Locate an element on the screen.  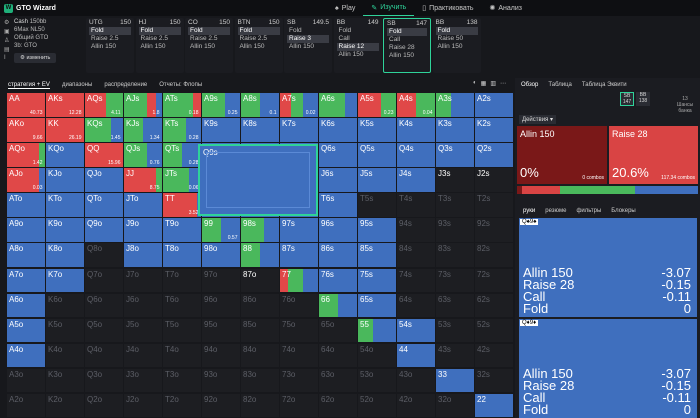
hand-cell: 55 is located at coordinates (377, 330).